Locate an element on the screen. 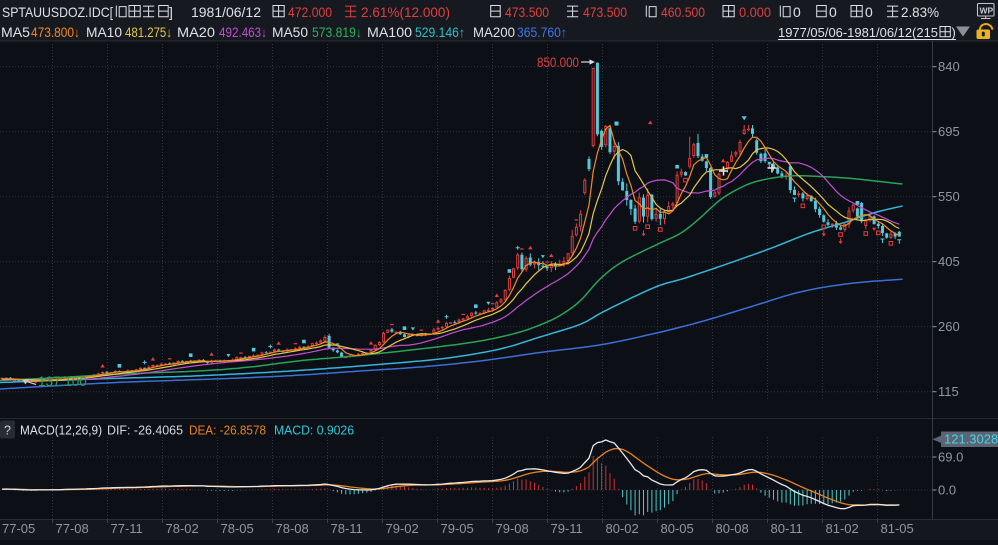  svg-text: 472.000 is located at coordinates (310, 12).